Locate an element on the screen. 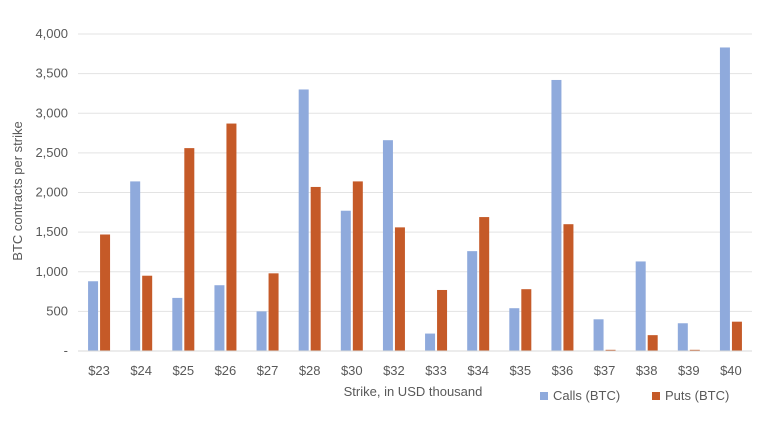 Image resolution: width=771 pixels, height=422 pixels. x-tick-label: $30 is located at coordinates (352, 370).